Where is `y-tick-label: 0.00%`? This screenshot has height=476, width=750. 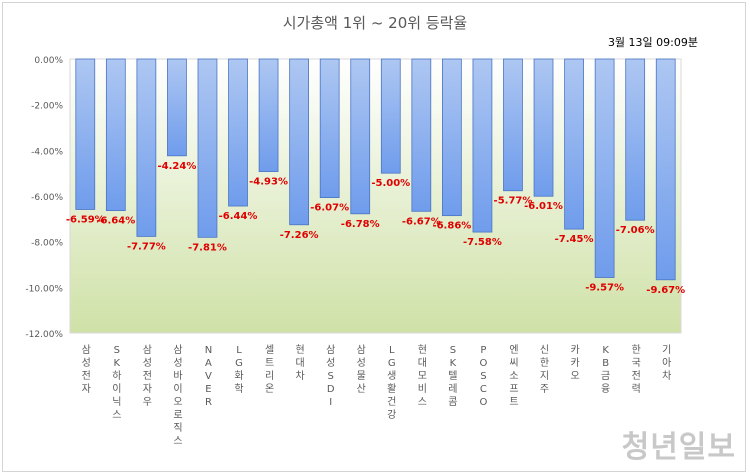 y-tick-label: 0.00% is located at coordinates (48, 61).